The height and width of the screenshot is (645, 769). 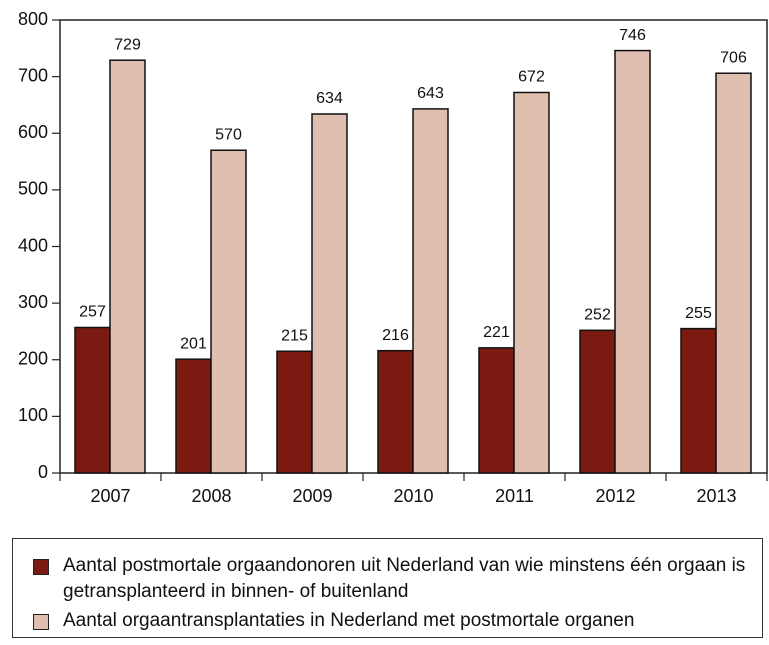 What do you see at coordinates (294, 335) in the screenshot?
I see `value-label: 215` at bounding box center [294, 335].